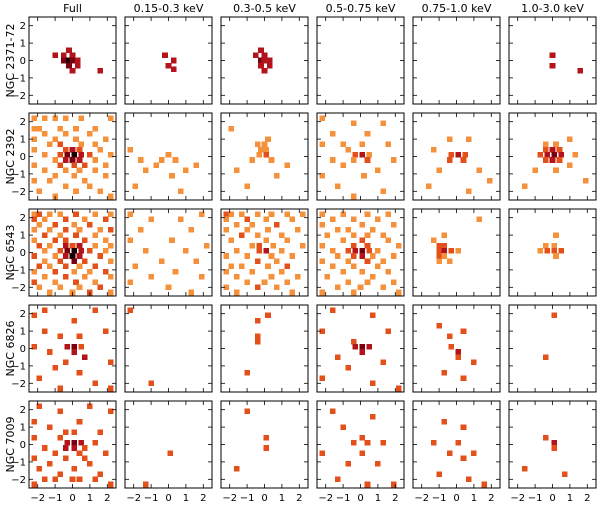  I want to click on row-label-ngc-6826: NGC 6826, so click(10, 349).